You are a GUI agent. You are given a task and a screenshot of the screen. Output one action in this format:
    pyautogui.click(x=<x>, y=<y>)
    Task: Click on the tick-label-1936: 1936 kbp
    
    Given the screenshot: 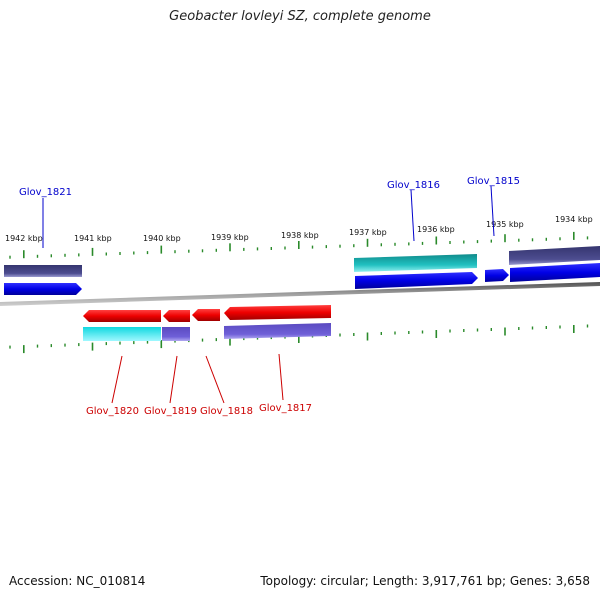 What is the action you would take?
    pyautogui.click(x=436, y=229)
    